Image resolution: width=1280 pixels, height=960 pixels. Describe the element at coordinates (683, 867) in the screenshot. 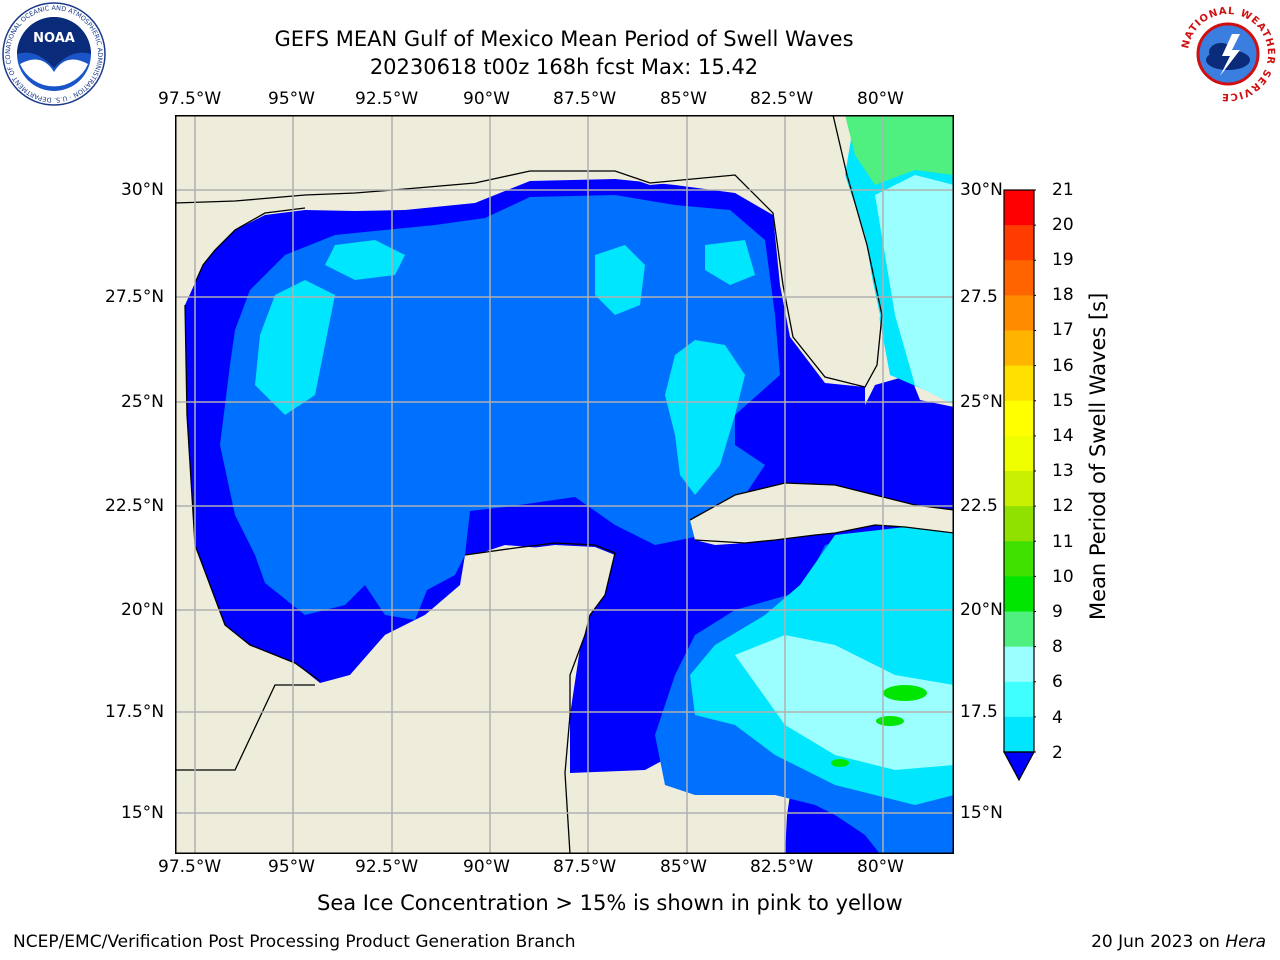

I see `lon-label-bottom: 85°W` at that location.